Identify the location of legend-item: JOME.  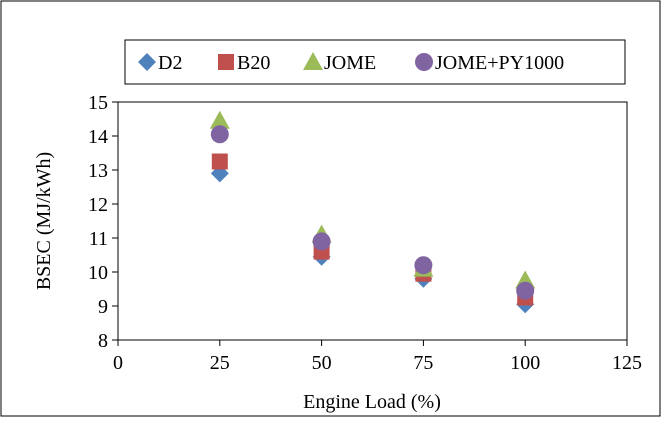
(339, 63).